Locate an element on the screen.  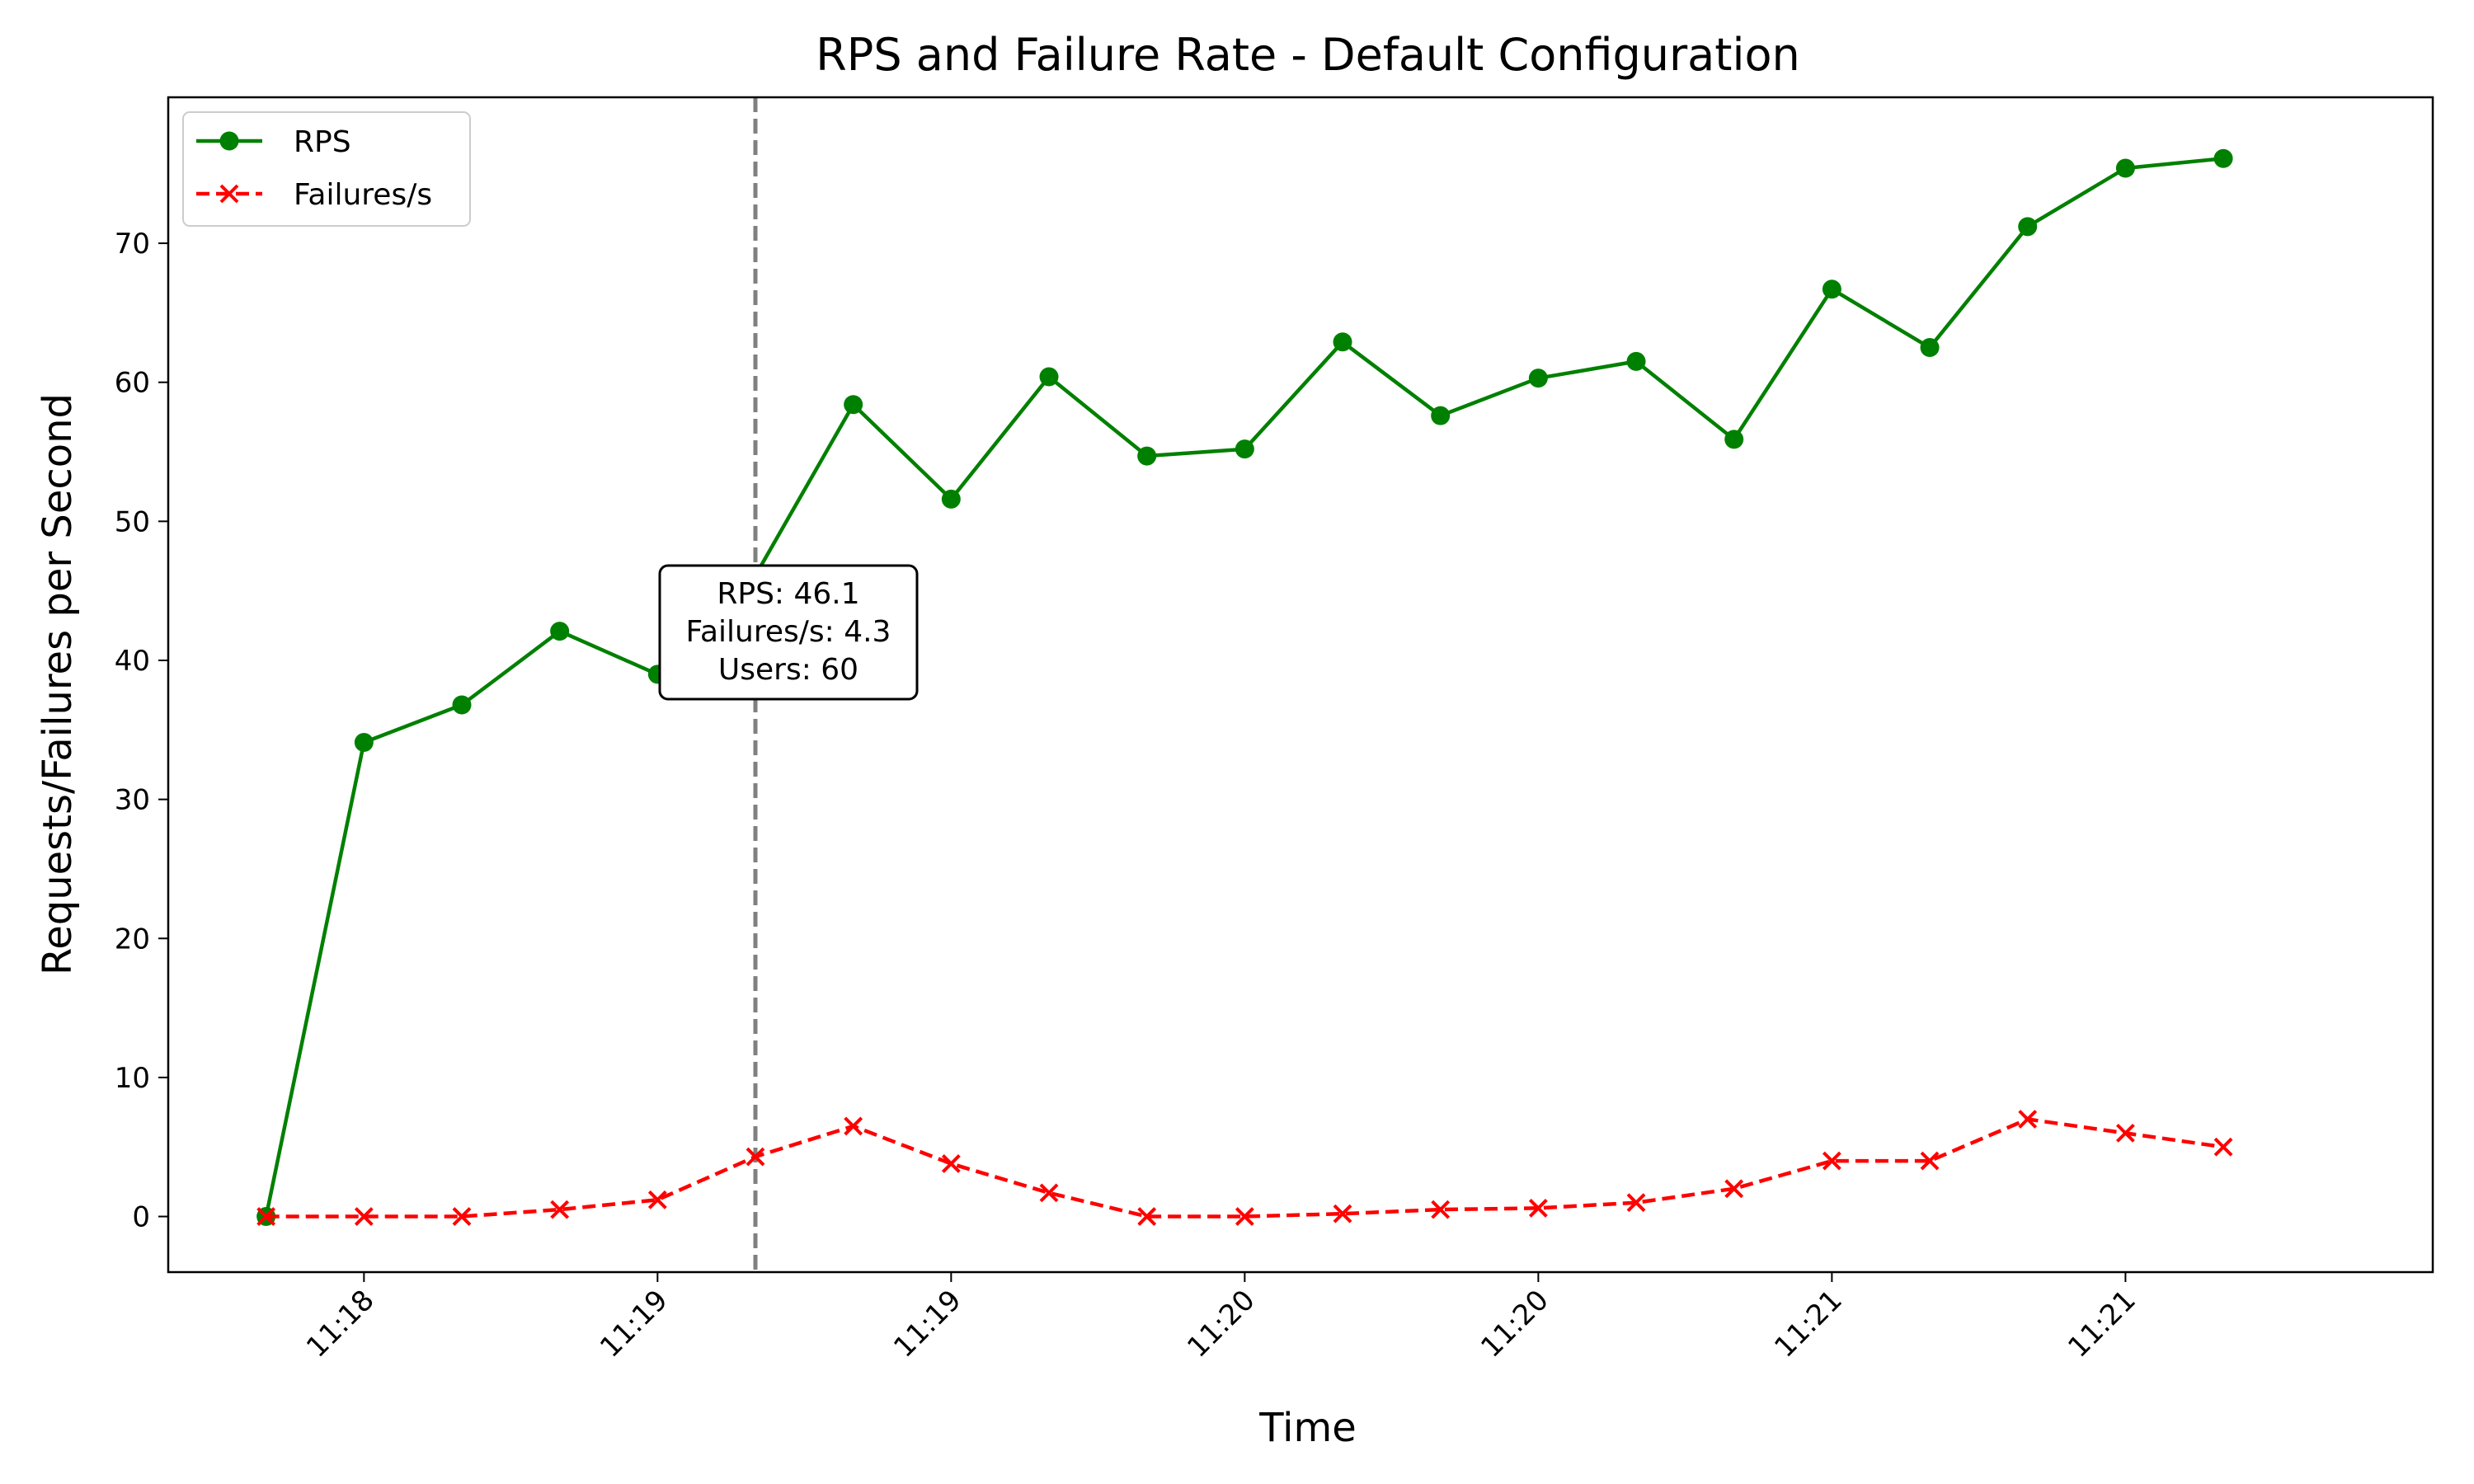
legend-label: Failures/s is located at coordinates (363, 195).